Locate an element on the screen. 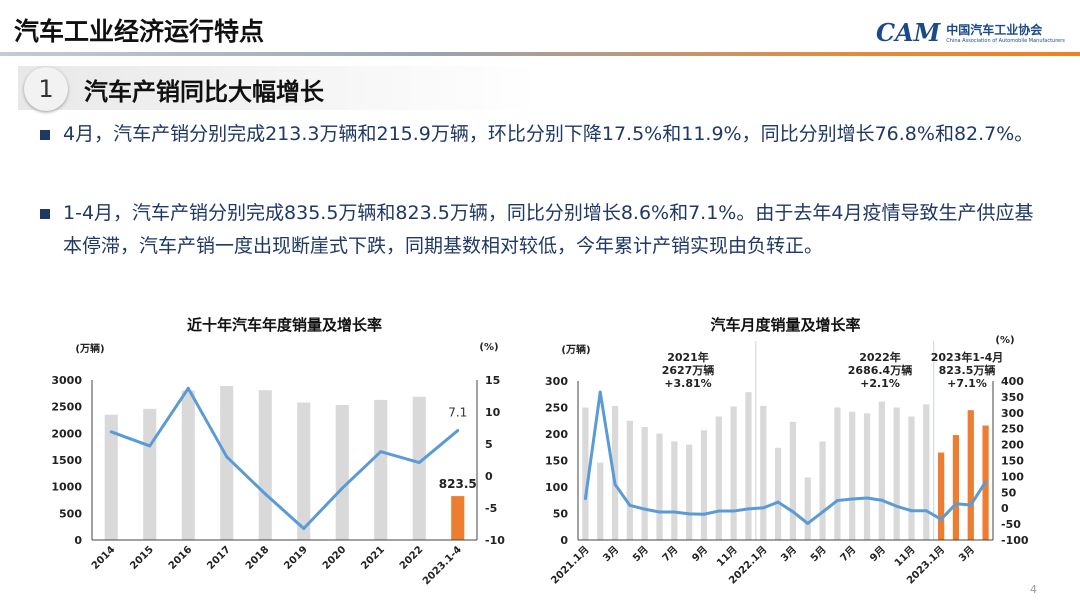  y-tick-label: 150 is located at coordinates (556, 461).